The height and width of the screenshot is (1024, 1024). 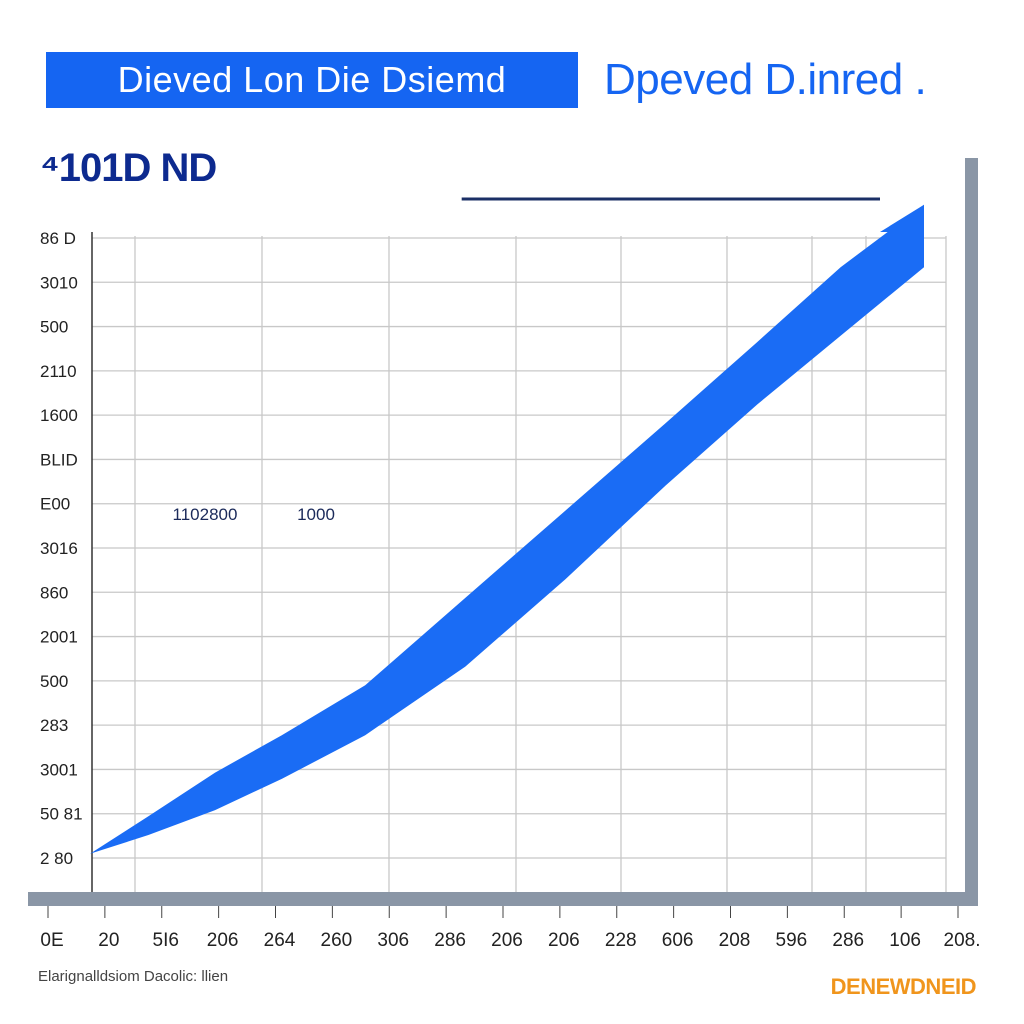 What do you see at coordinates (59, 769) in the screenshot?
I see `y-tick-label: 3001` at bounding box center [59, 769].